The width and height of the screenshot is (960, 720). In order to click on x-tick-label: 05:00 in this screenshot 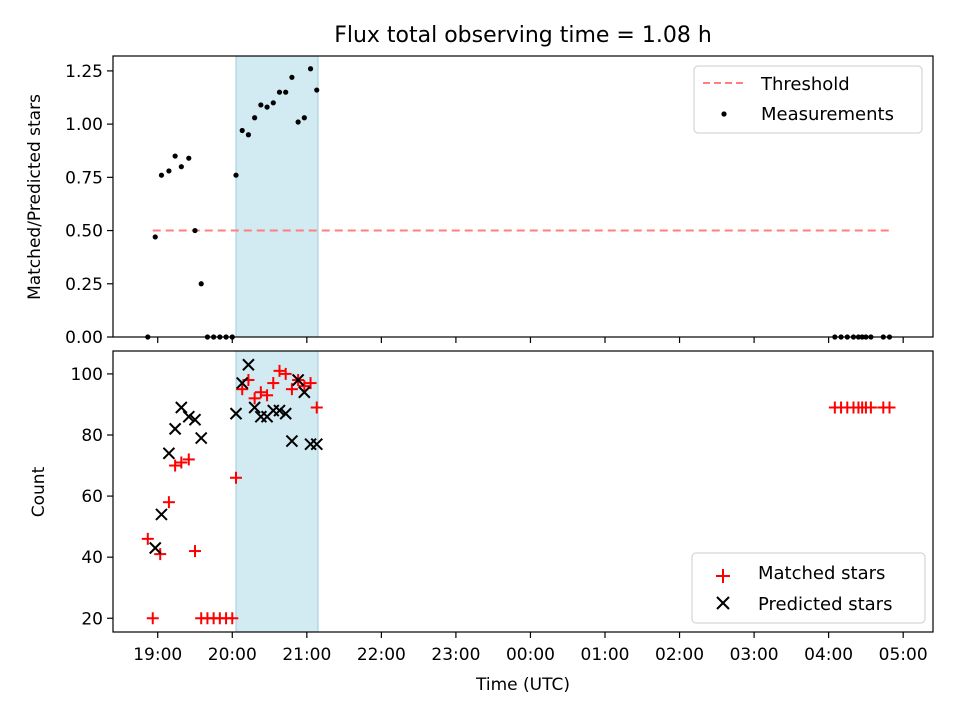, I will do `click(903, 655)`.